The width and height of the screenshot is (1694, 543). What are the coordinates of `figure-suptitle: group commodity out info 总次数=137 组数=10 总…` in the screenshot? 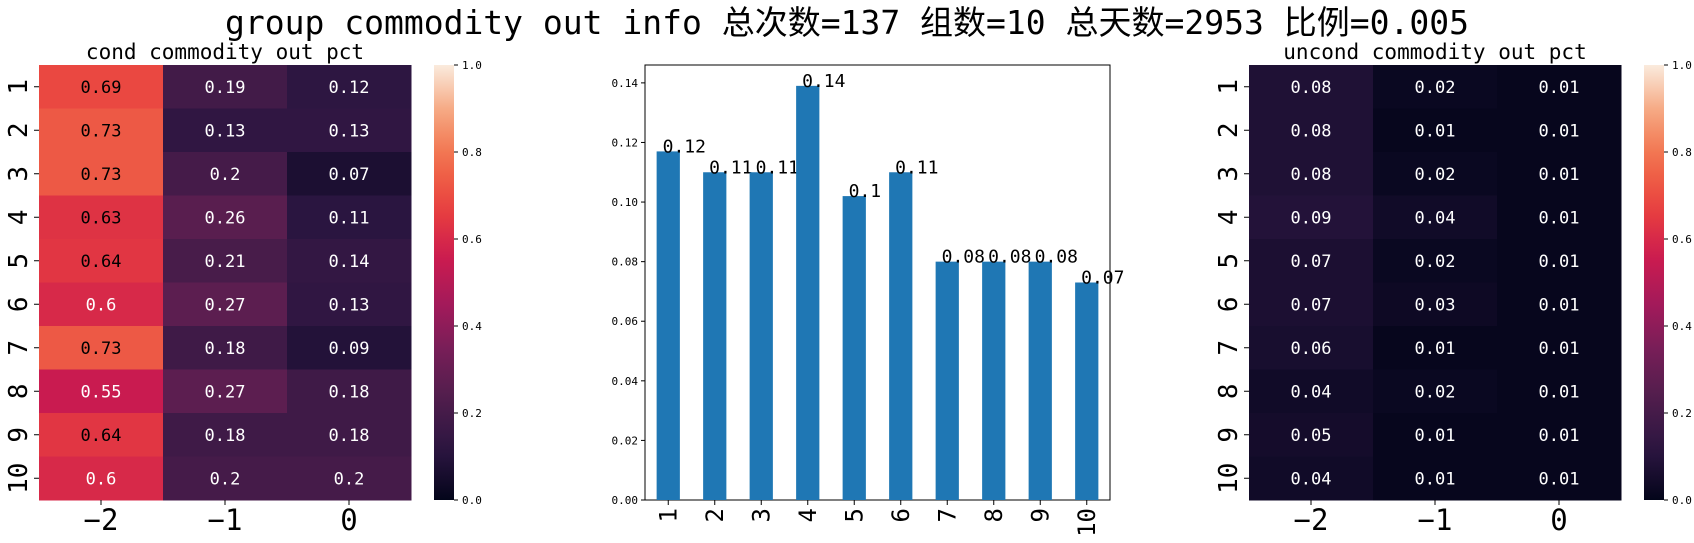 It's located at (847, 22).